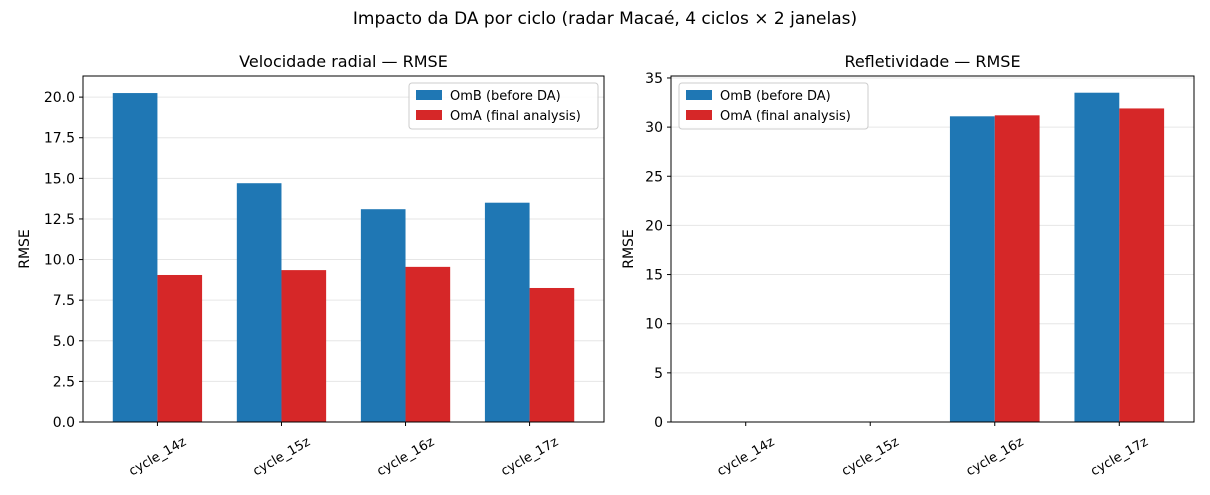  Describe the element at coordinates (64, 423) in the screenshot. I see `y-tick-label: 0.0` at that location.